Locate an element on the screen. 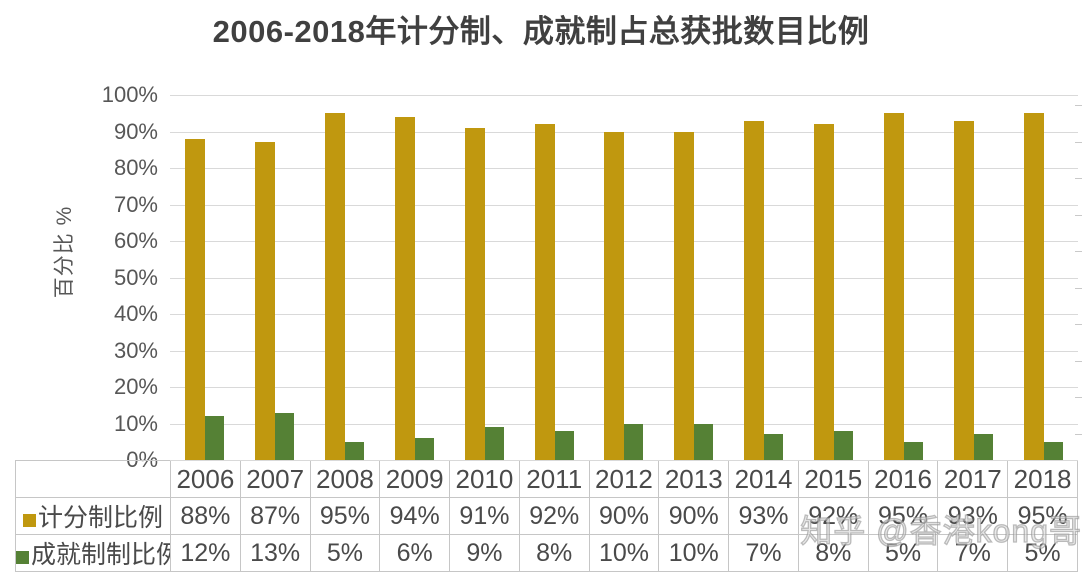 The height and width of the screenshot is (578, 1082). value-cell-成就制制比例-2015: 8% is located at coordinates (833, 553).